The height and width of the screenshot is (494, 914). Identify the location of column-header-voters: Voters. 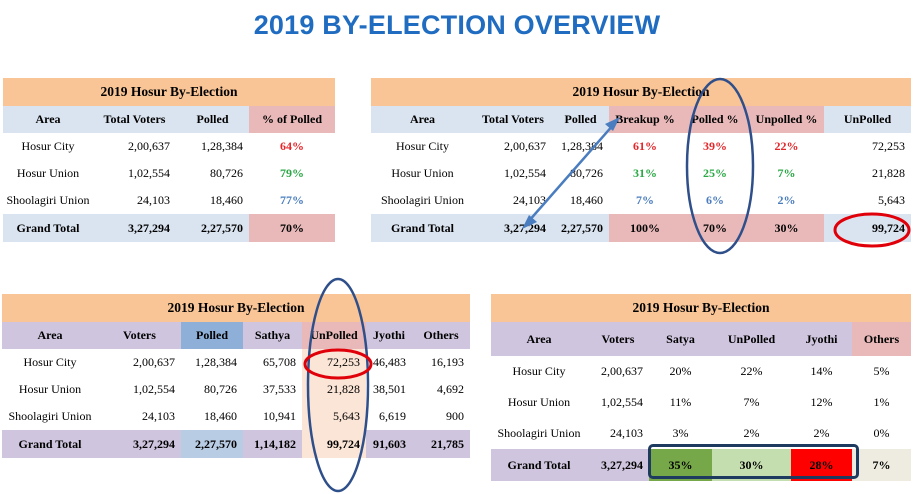
(139, 335).